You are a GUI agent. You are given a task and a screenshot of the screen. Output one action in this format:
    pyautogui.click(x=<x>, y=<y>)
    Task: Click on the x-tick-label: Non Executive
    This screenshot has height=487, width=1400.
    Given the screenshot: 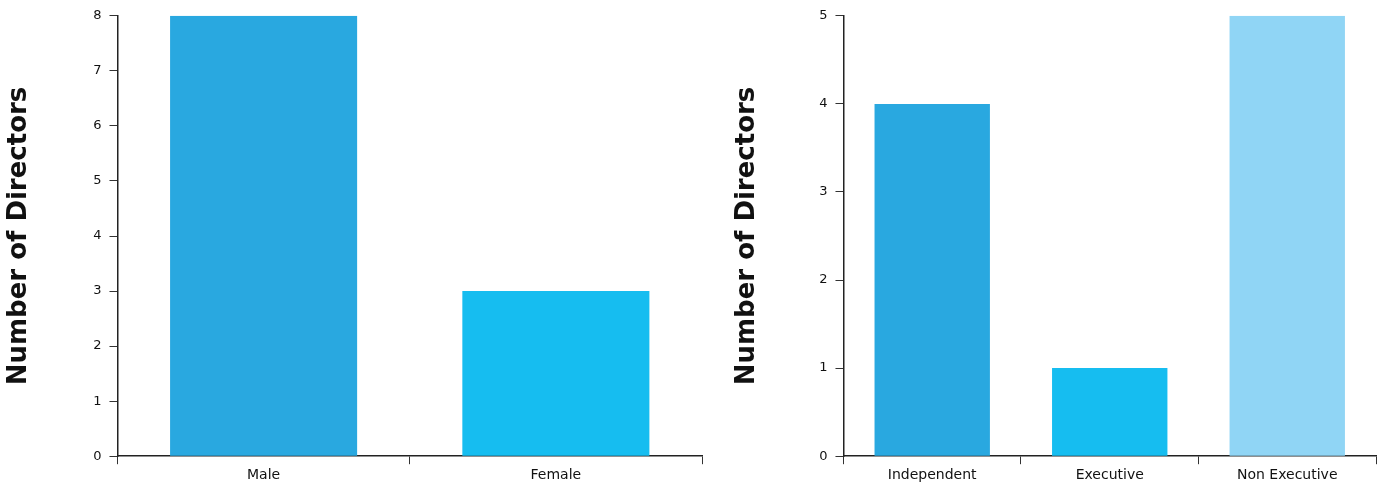 What is the action you would take?
    pyautogui.click(x=1287, y=474)
    